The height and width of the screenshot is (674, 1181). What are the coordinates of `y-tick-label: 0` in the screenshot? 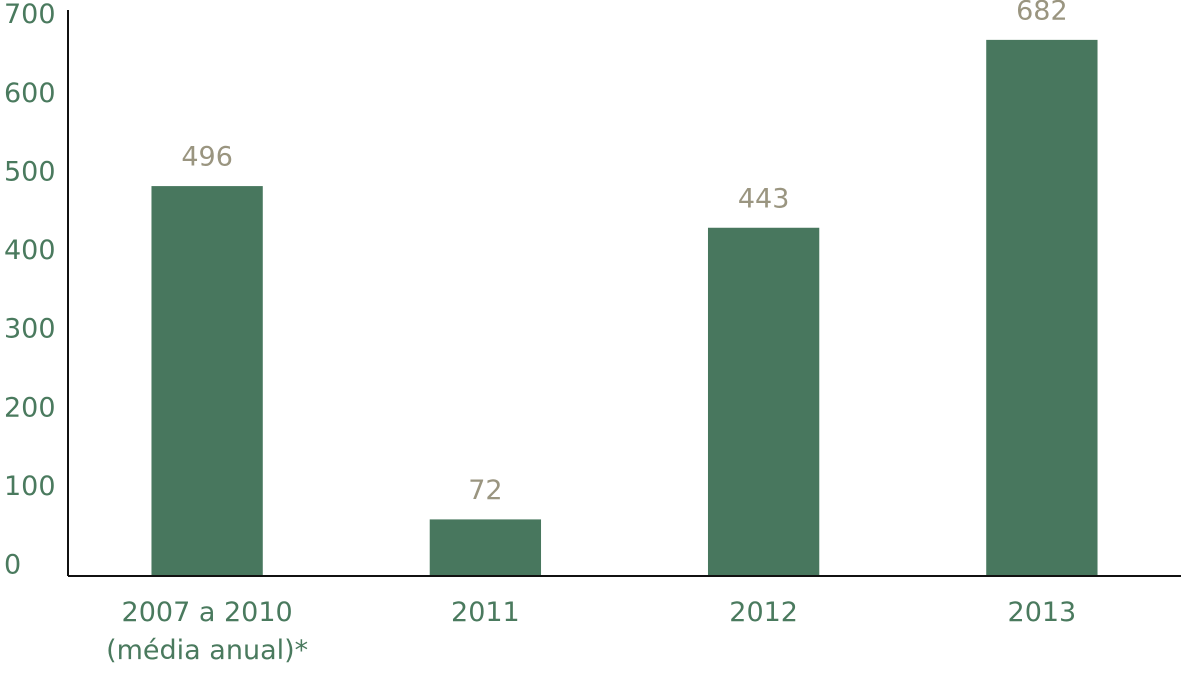 It's located at (12, 565).